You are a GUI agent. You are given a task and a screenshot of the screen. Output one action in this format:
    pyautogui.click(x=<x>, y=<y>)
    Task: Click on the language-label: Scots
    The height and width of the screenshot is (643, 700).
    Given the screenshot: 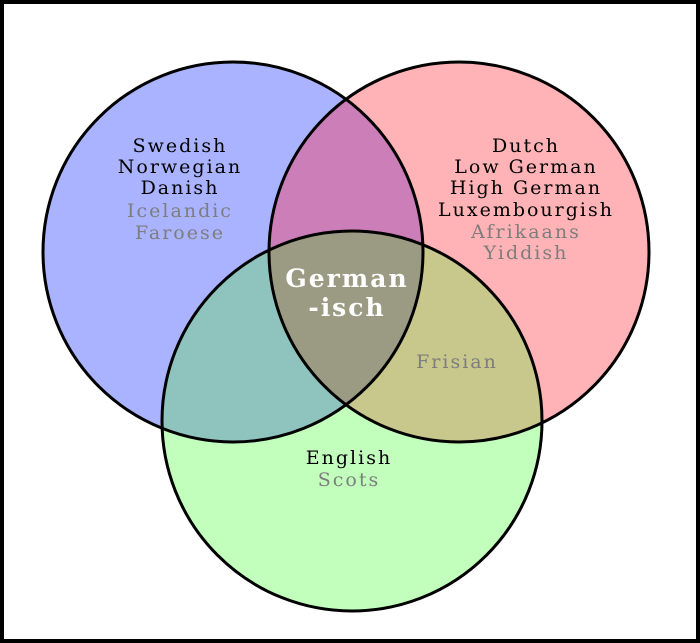 What is the action you would take?
    pyautogui.click(x=349, y=480)
    